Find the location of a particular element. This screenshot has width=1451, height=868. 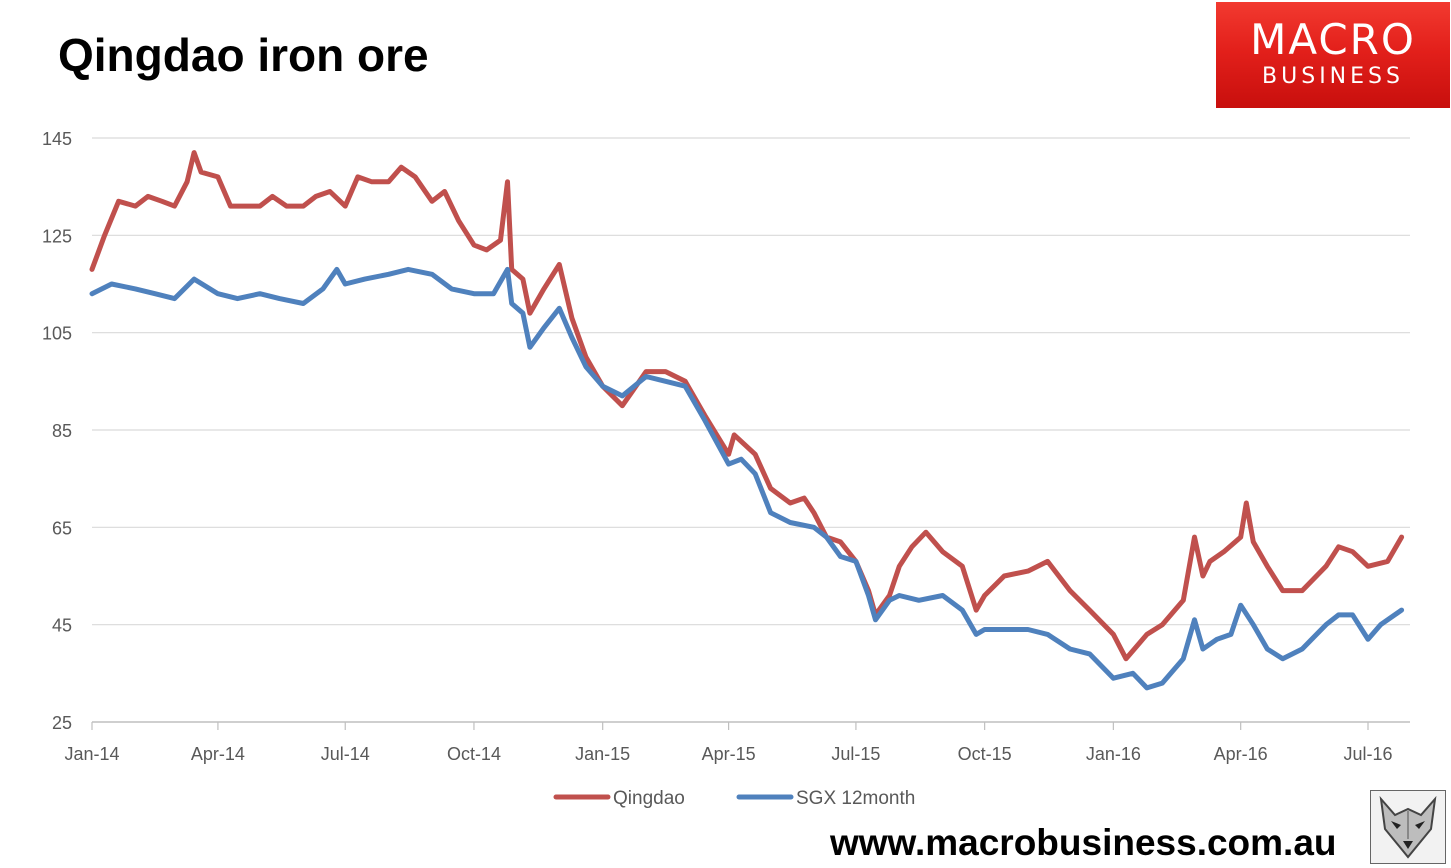

y-tick-label: 145 is located at coordinates (57, 139).